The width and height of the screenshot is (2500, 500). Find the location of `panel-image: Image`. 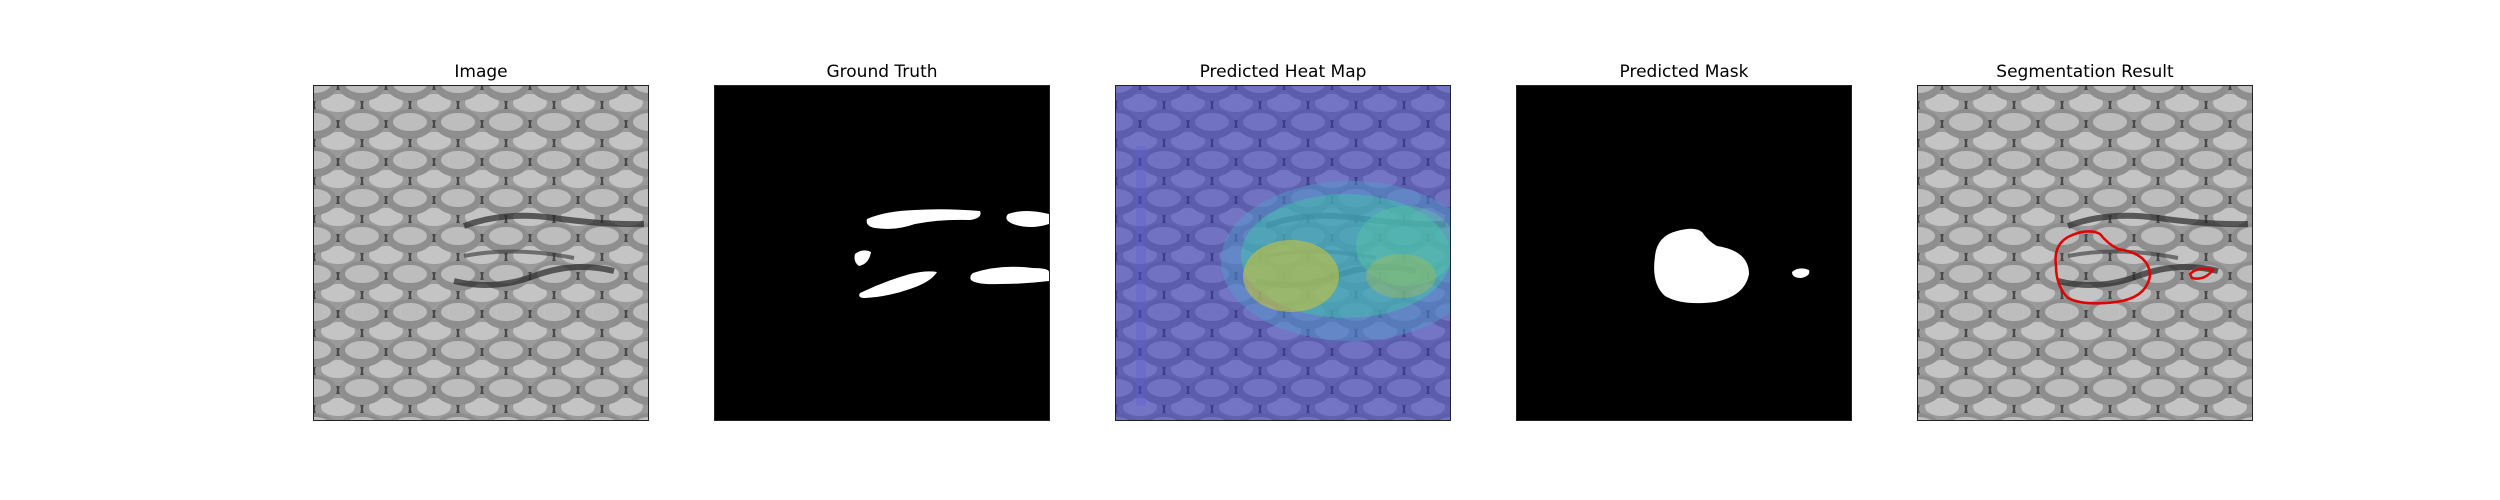

panel-image: Image is located at coordinates (481, 240).